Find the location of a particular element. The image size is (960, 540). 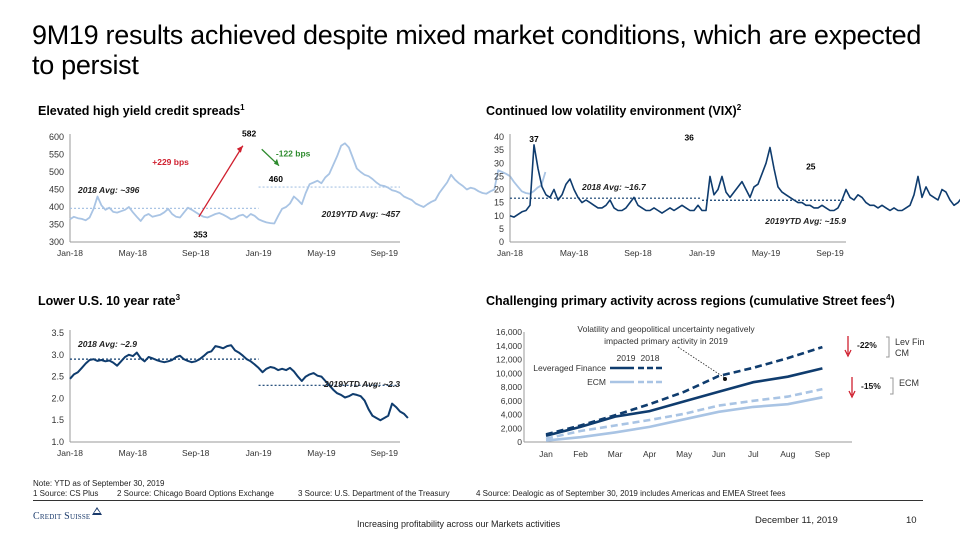

group-label: Lev Fin is located at coordinates (910, 342).